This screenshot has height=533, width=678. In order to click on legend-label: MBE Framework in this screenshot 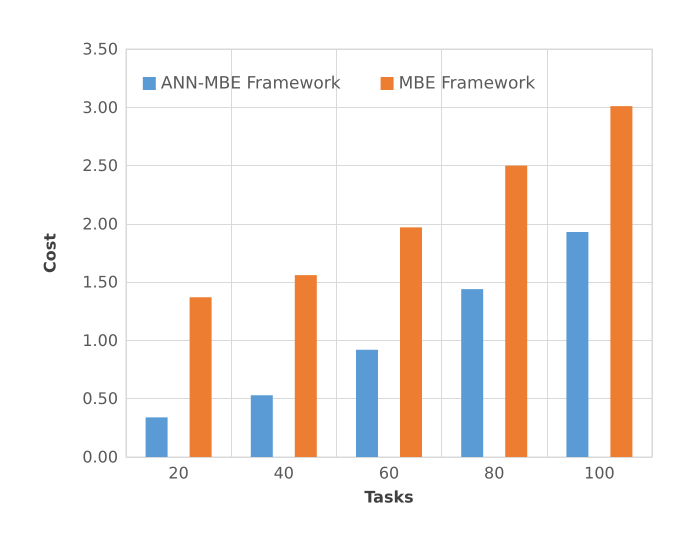, I will do `click(467, 84)`.